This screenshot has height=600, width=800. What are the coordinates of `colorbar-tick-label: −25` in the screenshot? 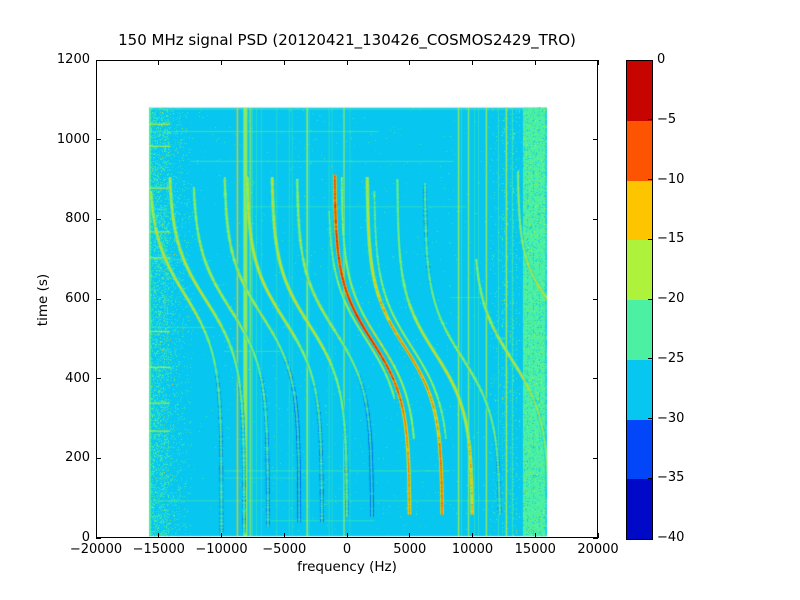 It's located at (671, 358).